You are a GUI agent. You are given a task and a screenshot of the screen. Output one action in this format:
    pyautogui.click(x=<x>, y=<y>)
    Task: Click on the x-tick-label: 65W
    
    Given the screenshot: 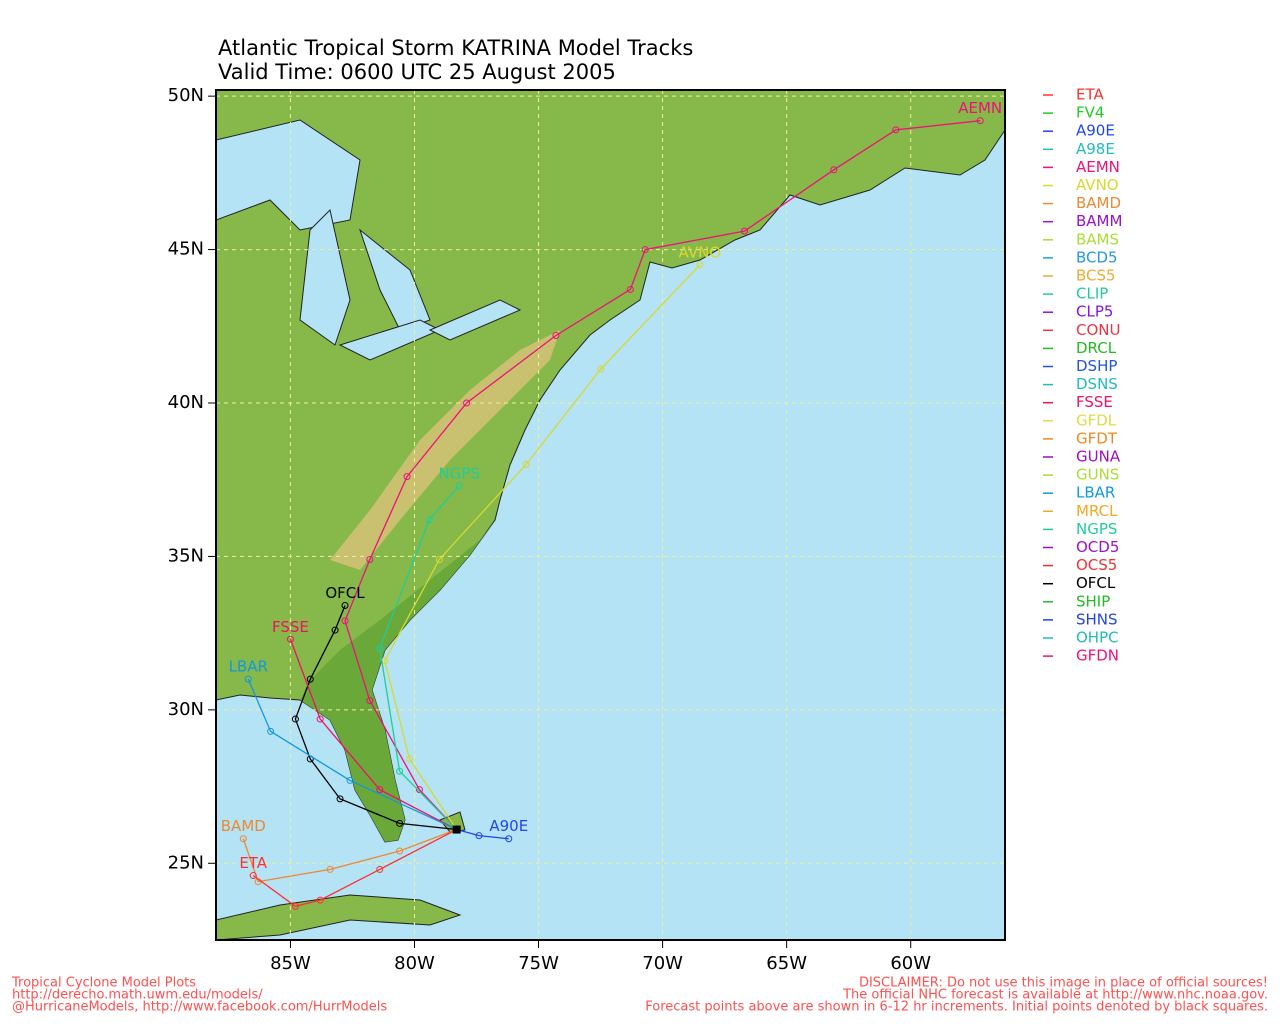 What is the action you would take?
    pyautogui.click(x=786, y=963)
    